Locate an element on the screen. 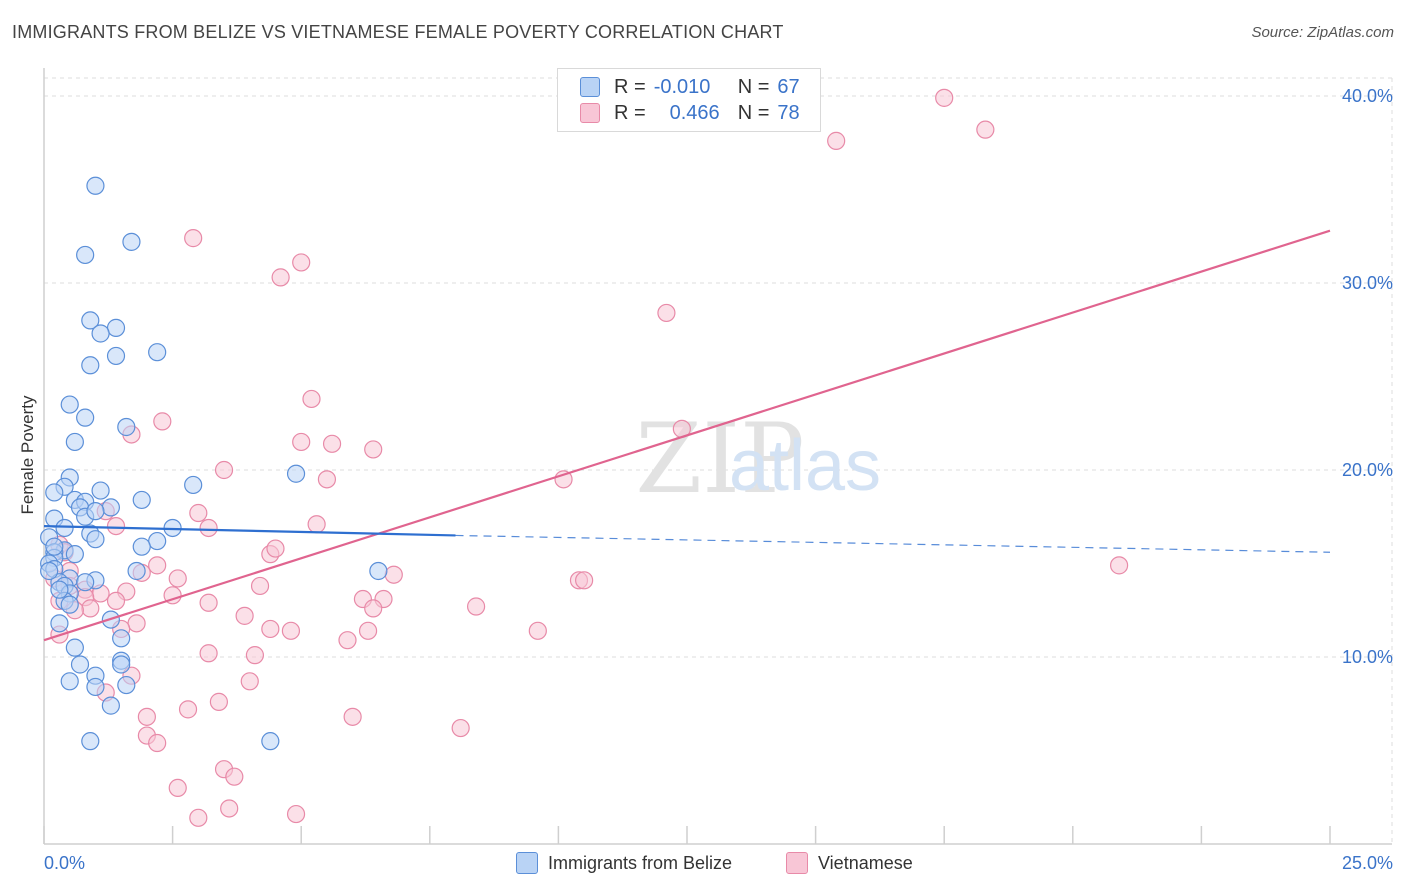  legend-item-vietnamese: Vietnamese is located at coordinates (849, 863).